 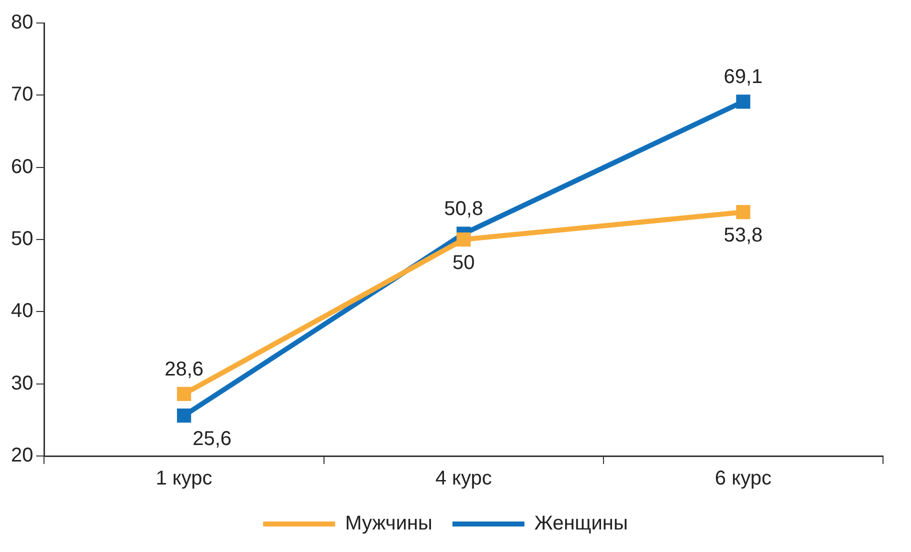 What do you see at coordinates (22, 455) in the screenshot?
I see `y-tick-label: 20` at bounding box center [22, 455].